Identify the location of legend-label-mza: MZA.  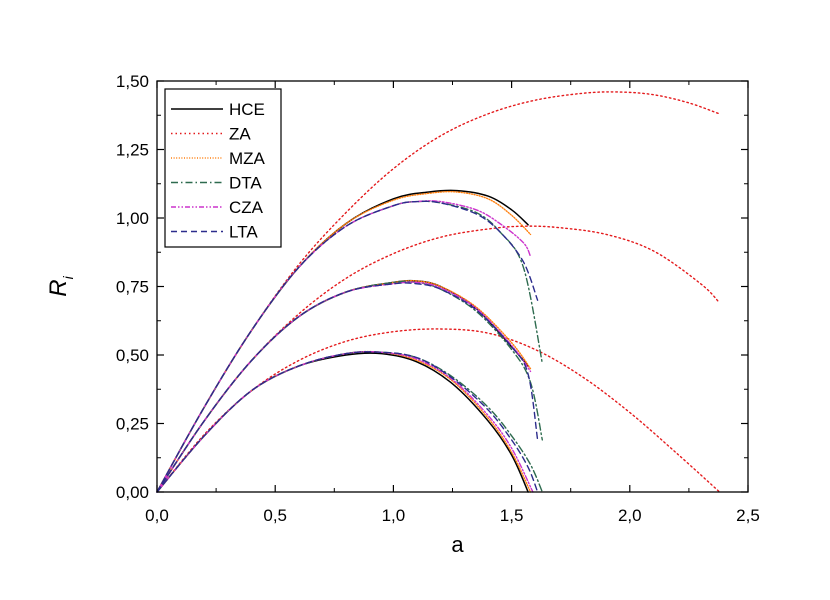
(247, 158).